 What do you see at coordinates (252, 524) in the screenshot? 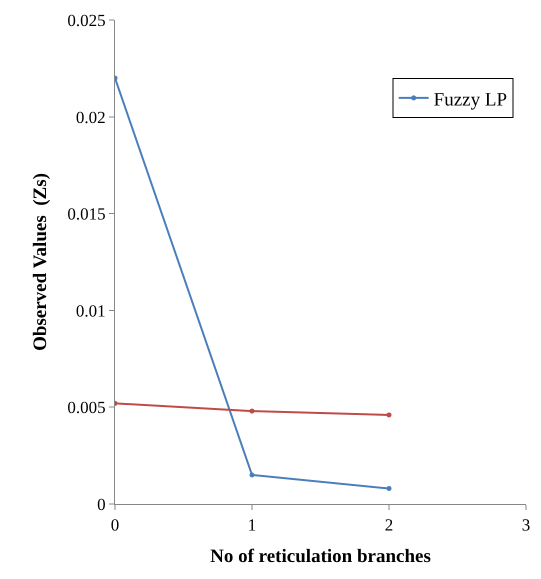
I see `x-tick-label: 1` at bounding box center [252, 524].